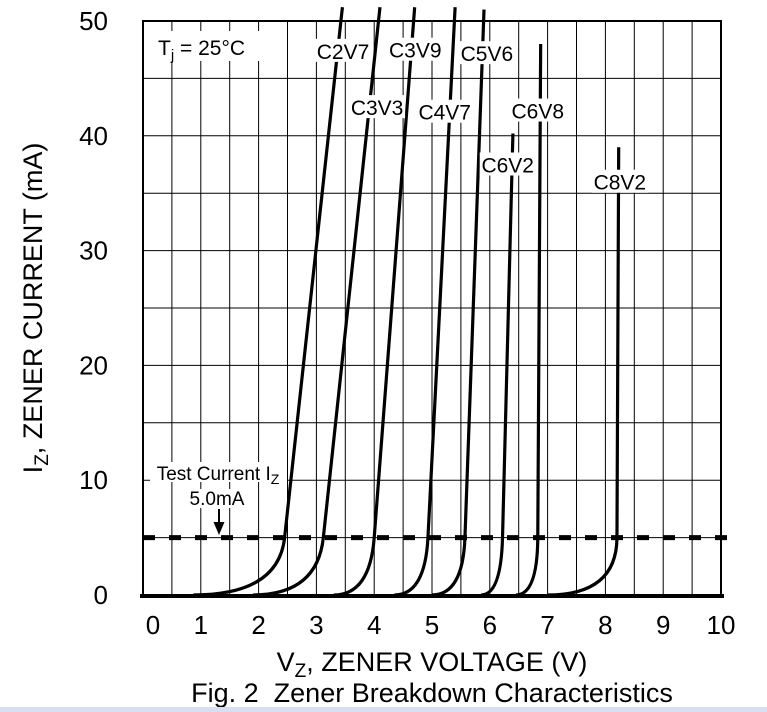 Image resolution: width=767 pixels, height=712 pixels. What do you see at coordinates (201, 625) in the screenshot?
I see `x-tick-label-1: 1` at bounding box center [201, 625].